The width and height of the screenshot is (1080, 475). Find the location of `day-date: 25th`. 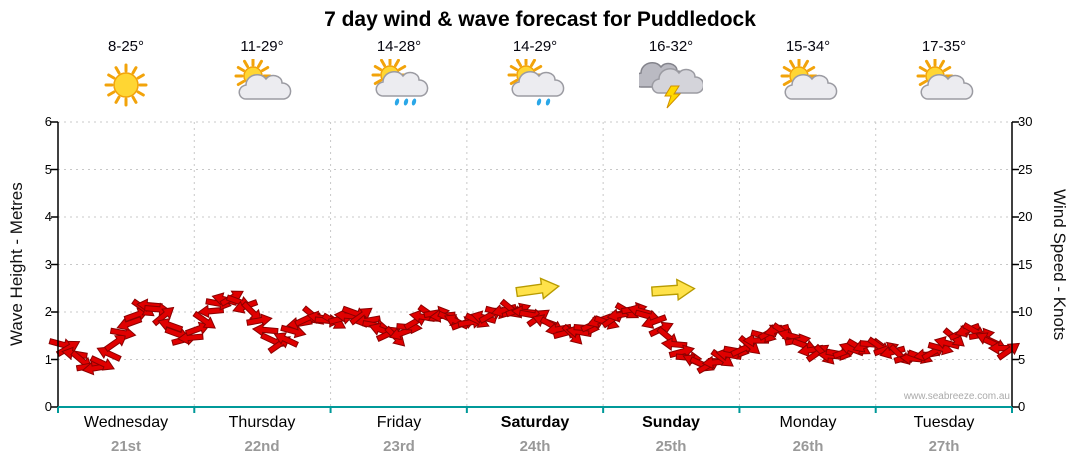

day-date: 25th is located at coordinates (671, 446).